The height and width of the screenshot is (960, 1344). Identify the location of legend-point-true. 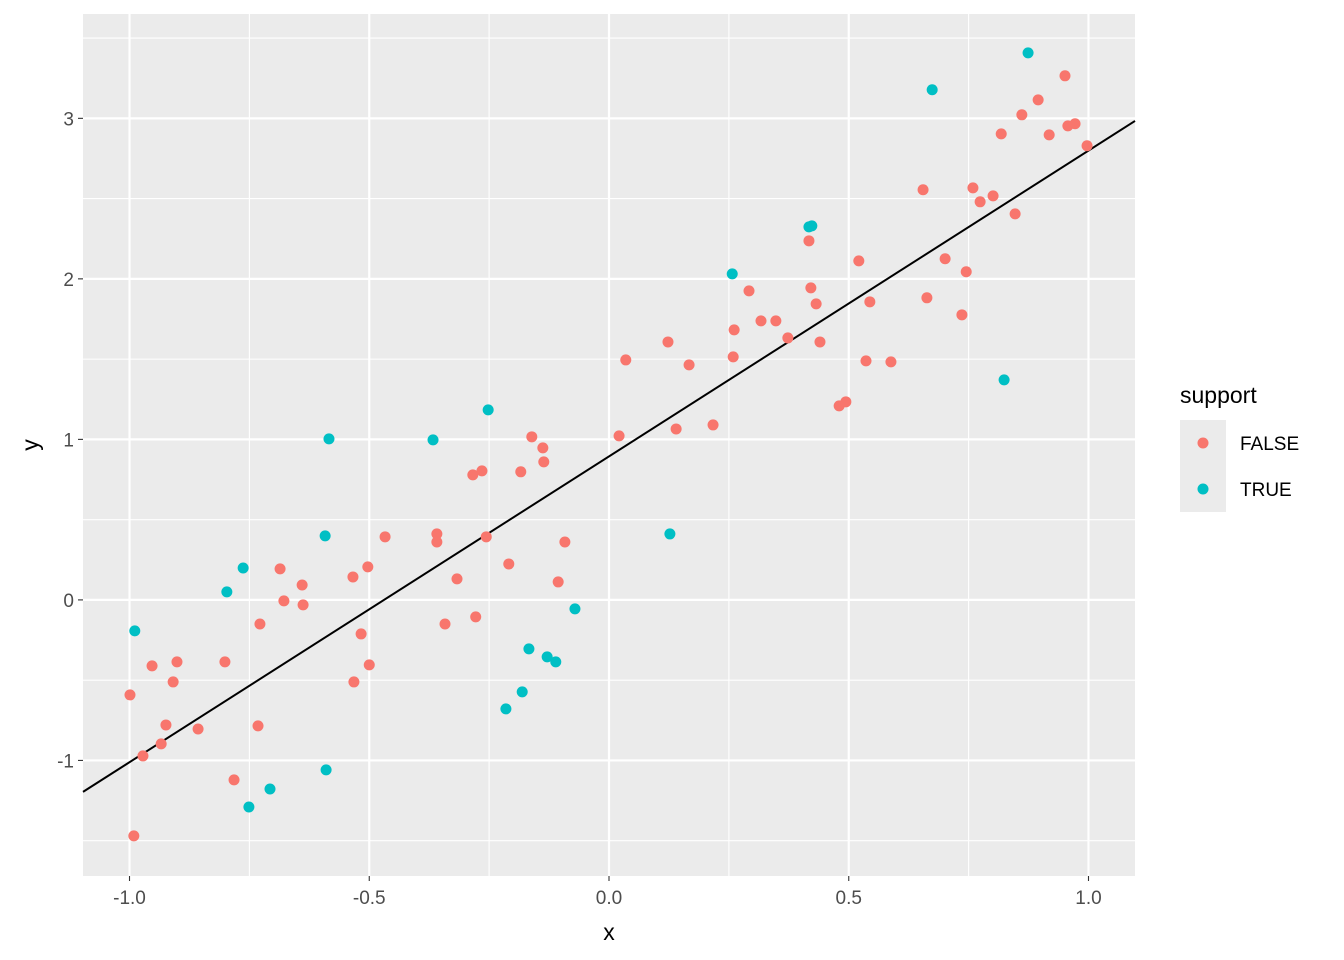
(1203, 489).